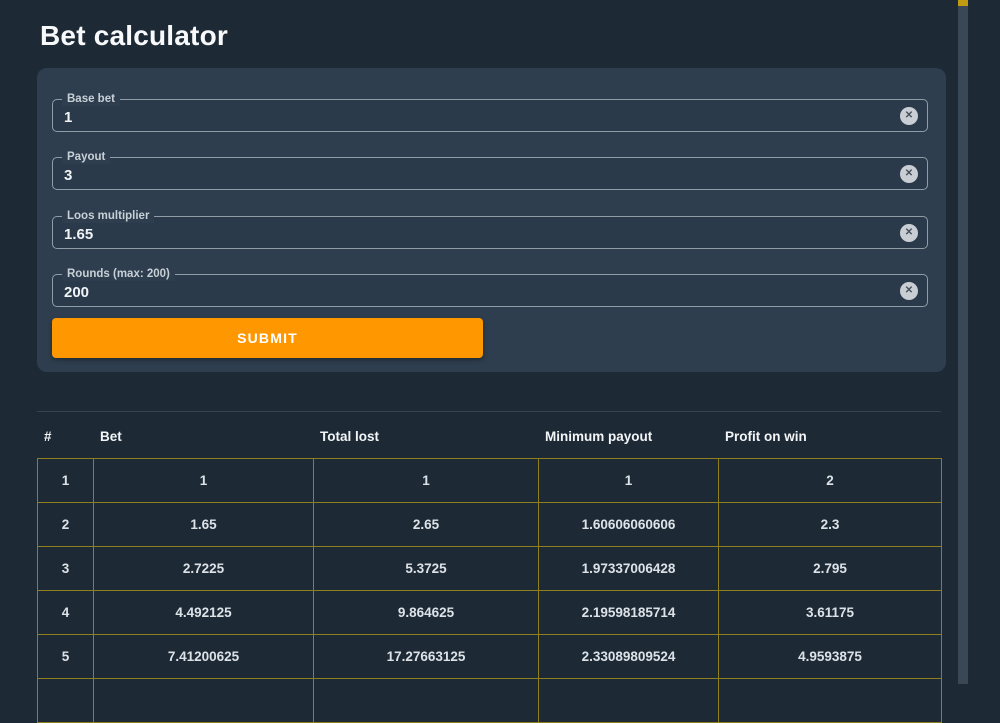 The image size is (1000, 723). What do you see at coordinates (628, 568) in the screenshot?
I see `cell-minimum-payout: 1.97337006428` at bounding box center [628, 568].